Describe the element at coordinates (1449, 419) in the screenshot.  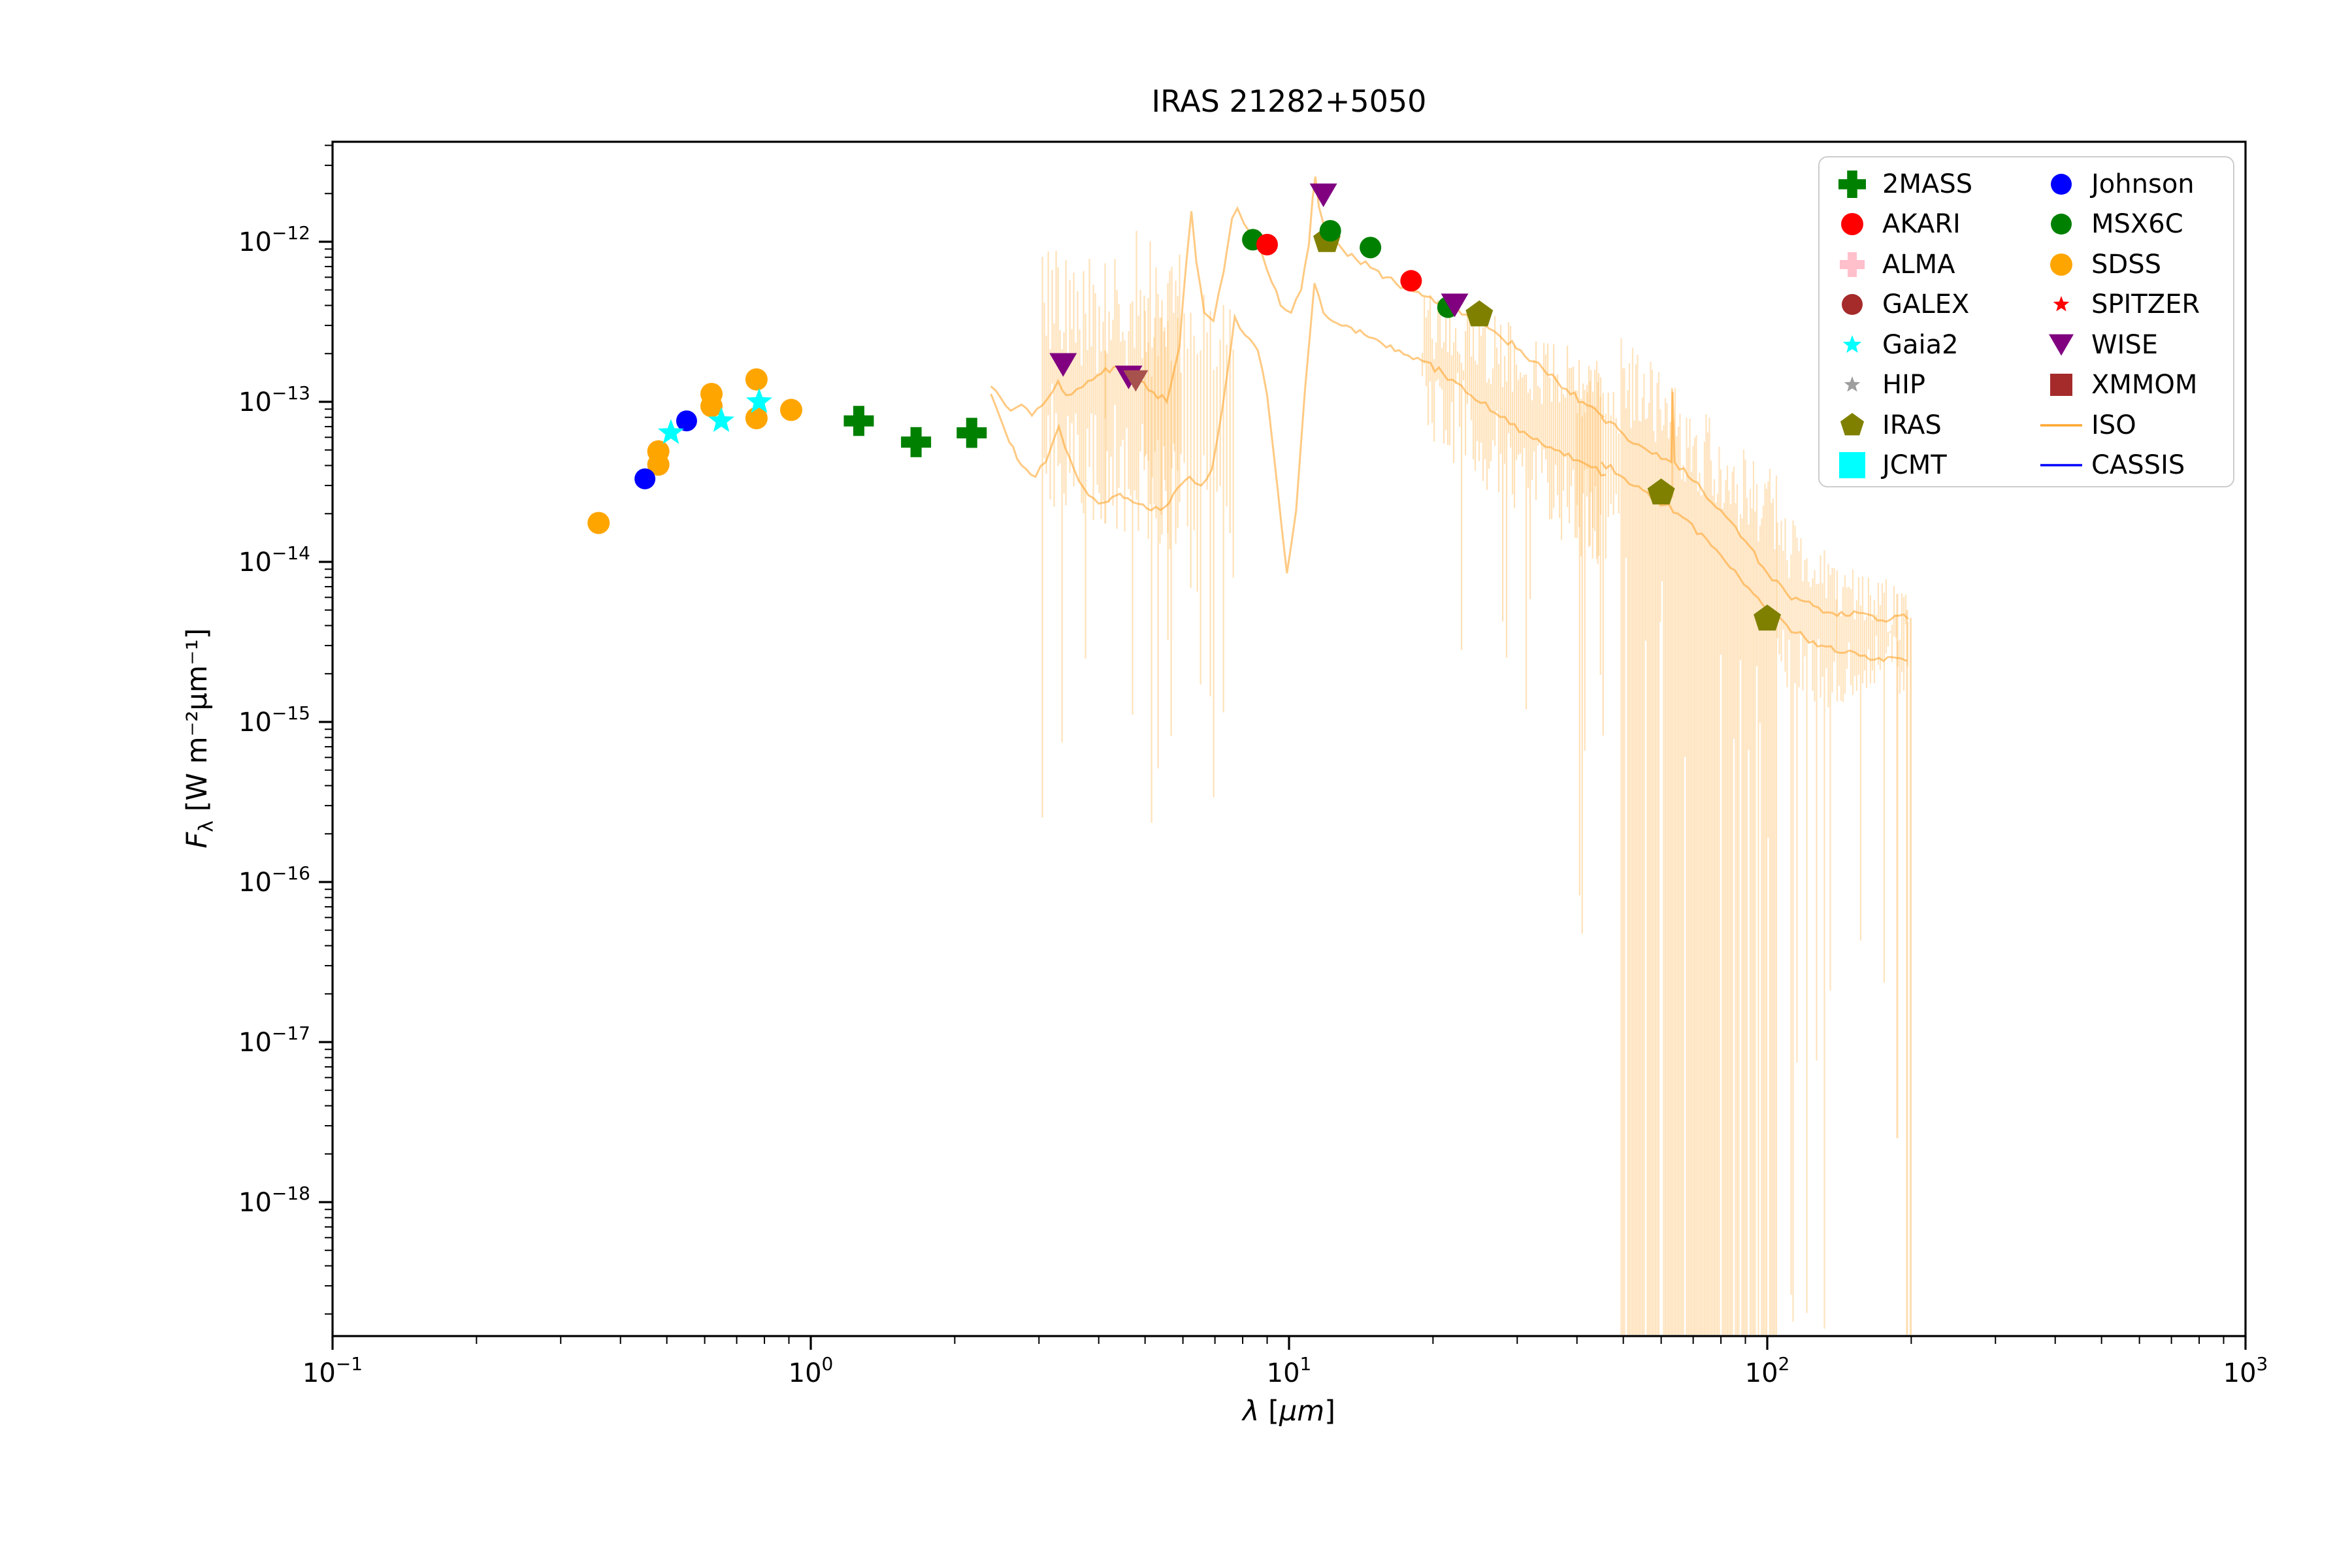
I see `iso-traces` at that location.